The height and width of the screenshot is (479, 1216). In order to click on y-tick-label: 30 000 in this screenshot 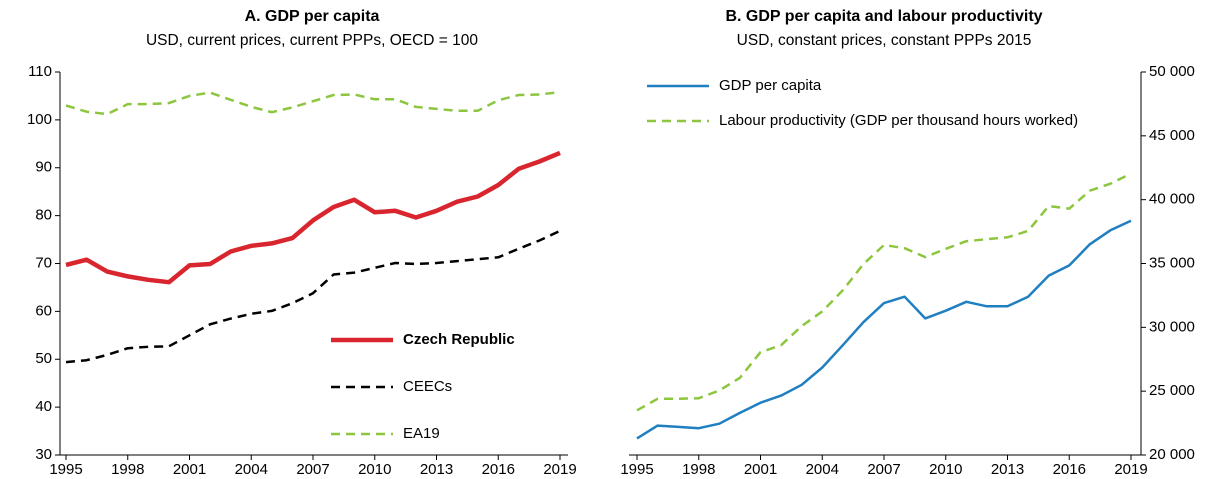, I will do `click(1172, 326)`.